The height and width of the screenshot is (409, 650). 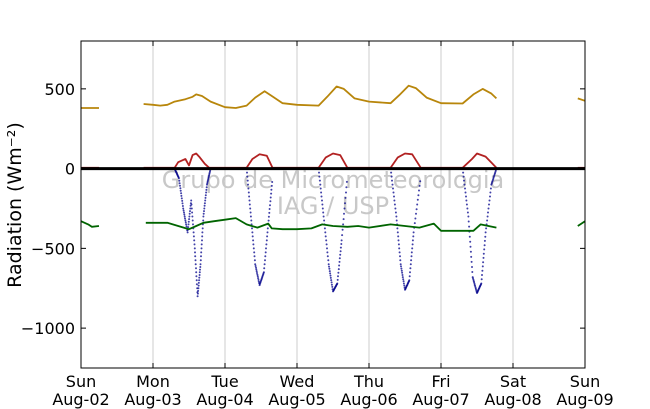 I want to click on watermark: Grupo de Micrometeorologia IAG / USP, so click(x=333, y=193).